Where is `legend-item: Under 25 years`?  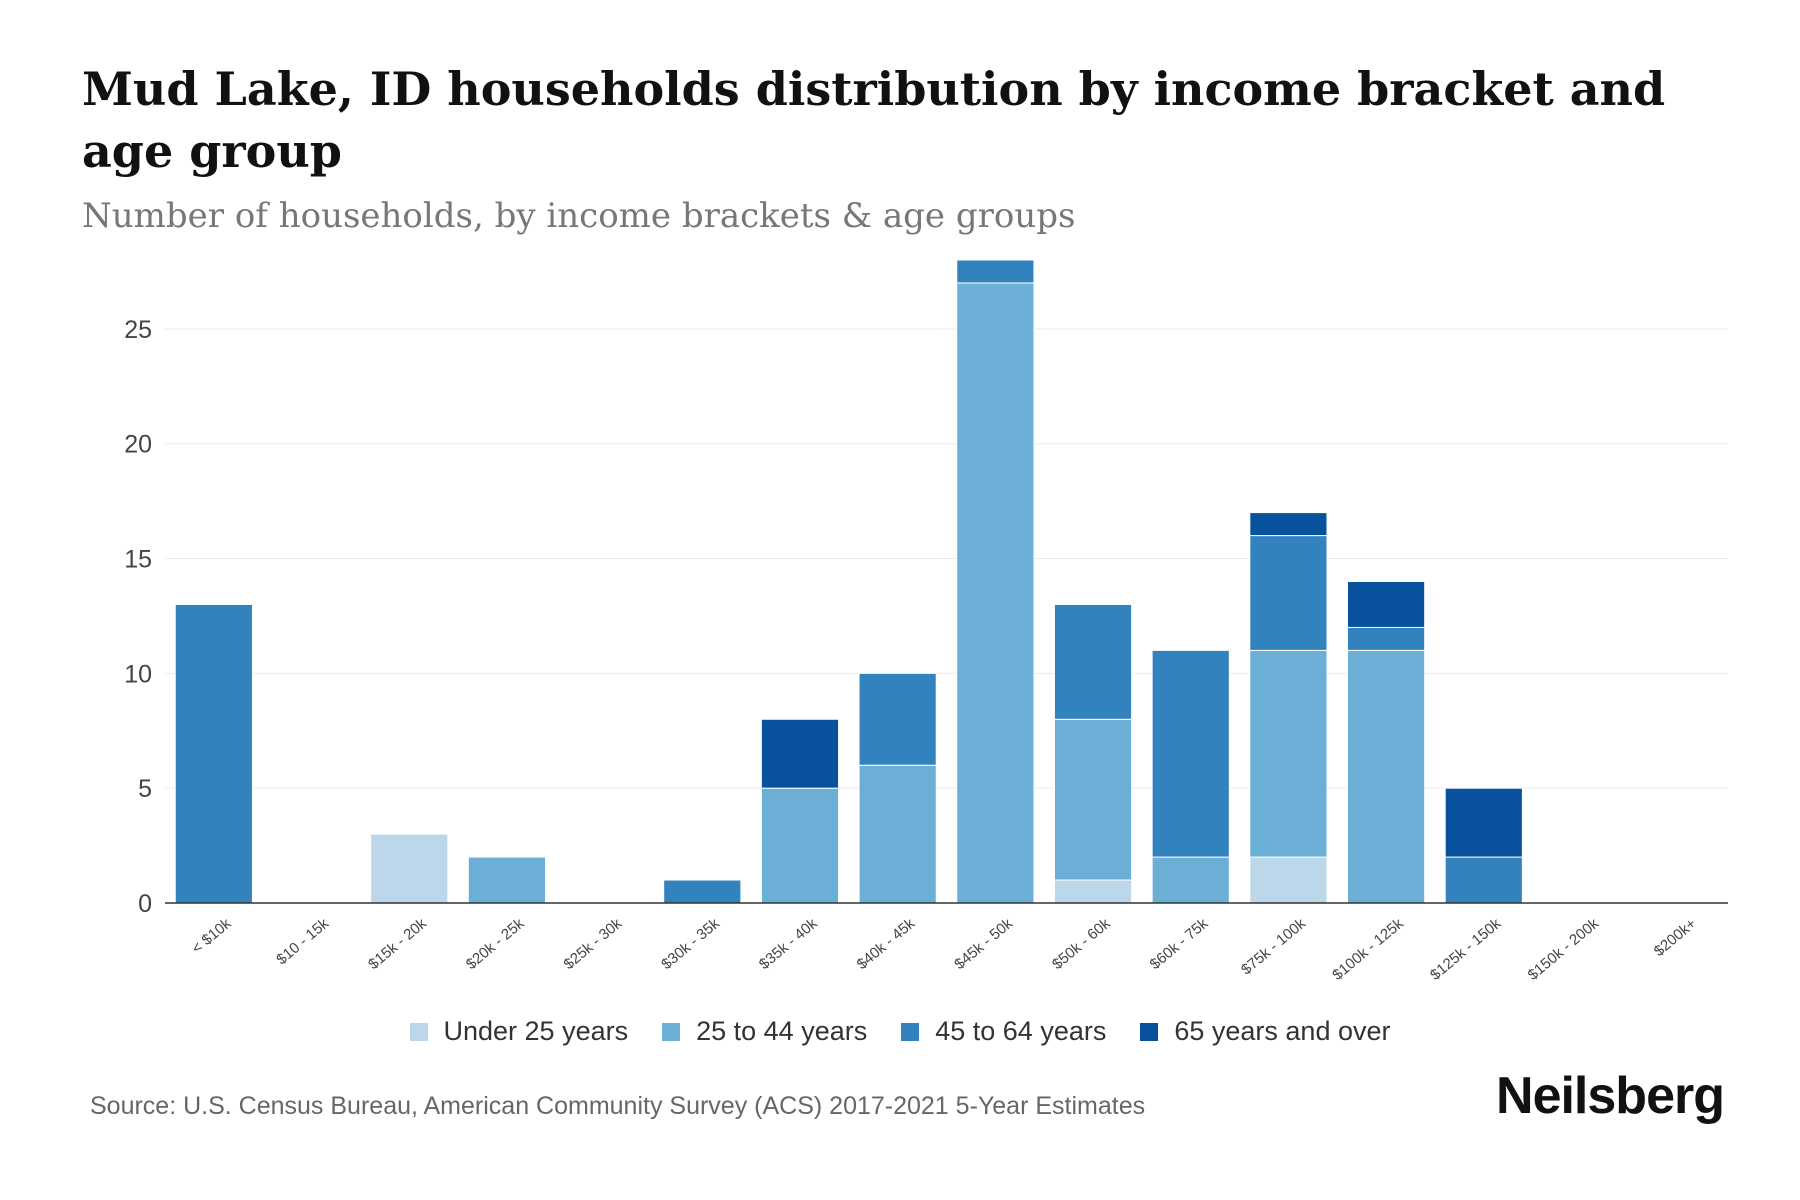 legend-item: Under 25 years is located at coordinates (519, 1031).